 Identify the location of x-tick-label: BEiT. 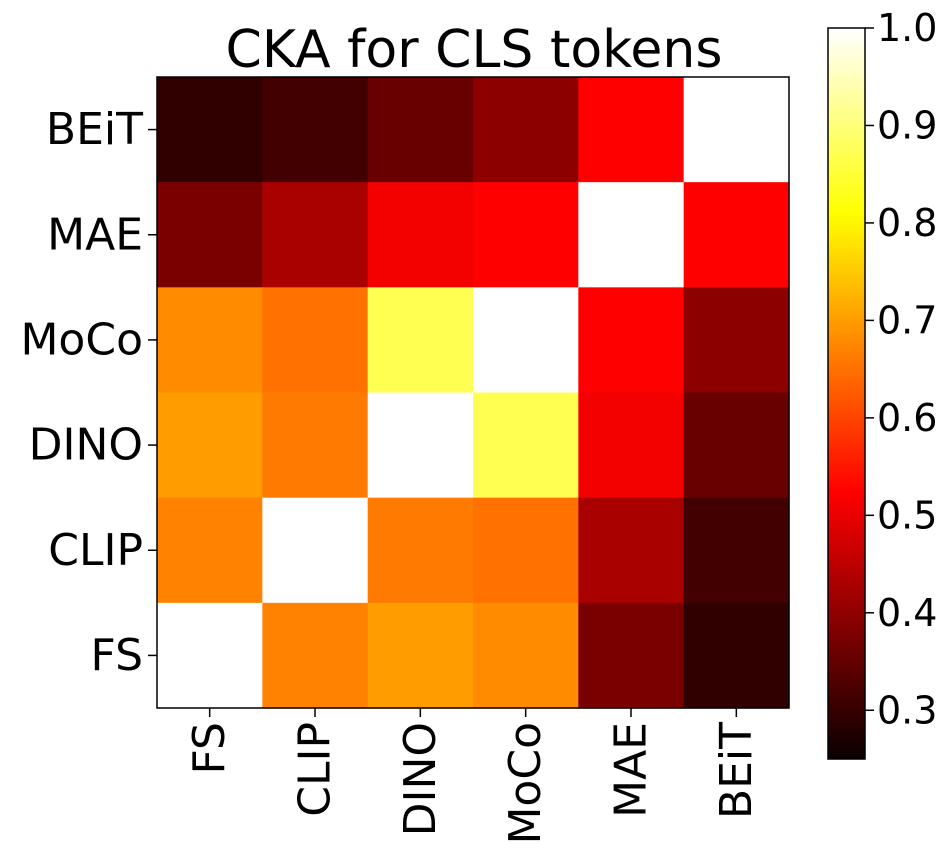
(736, 770).